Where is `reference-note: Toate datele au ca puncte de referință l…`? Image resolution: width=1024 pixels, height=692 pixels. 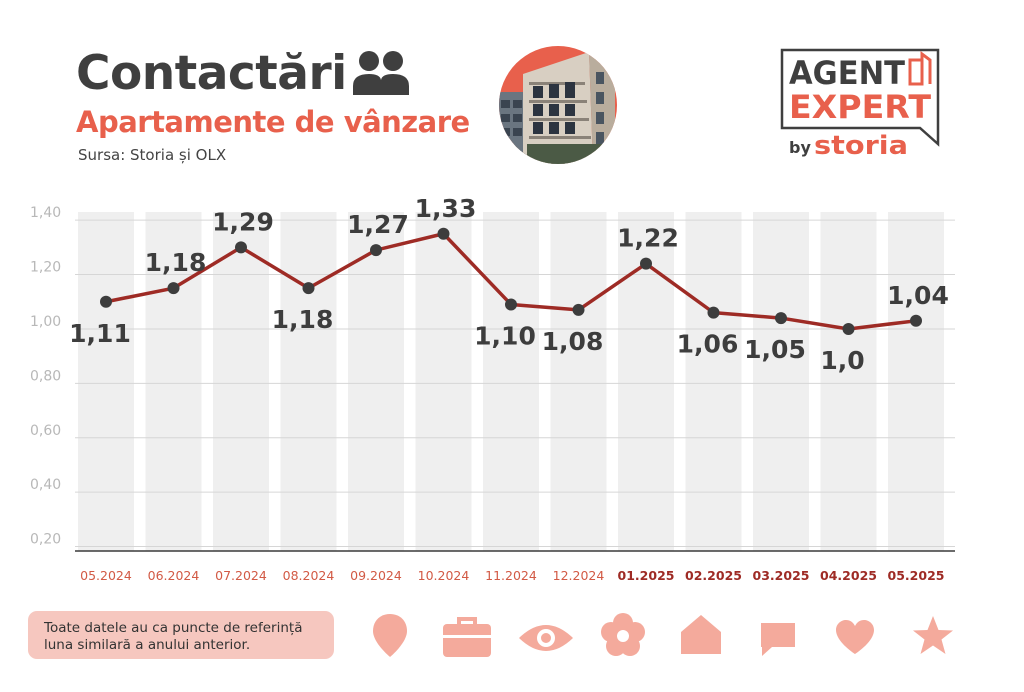 reference-note: Toate datele au ca puncte de referință l… is located at coordinates (181, 635).